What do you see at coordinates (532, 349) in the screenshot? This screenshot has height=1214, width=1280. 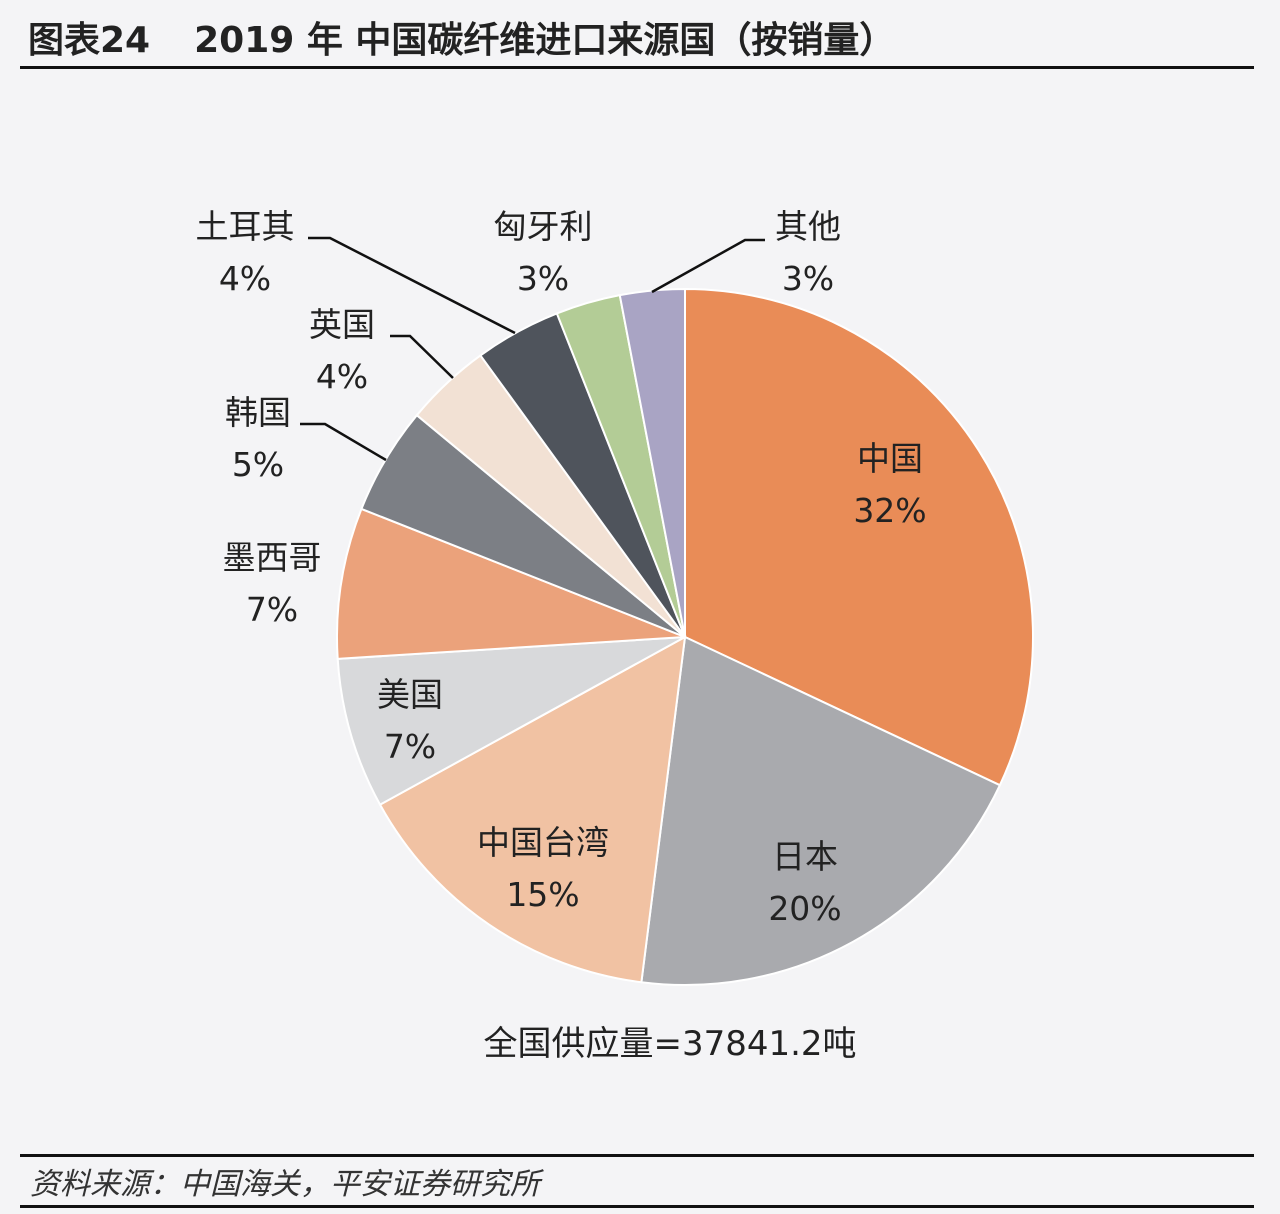 I see `leader-lines` at bounding box center [532, 349].